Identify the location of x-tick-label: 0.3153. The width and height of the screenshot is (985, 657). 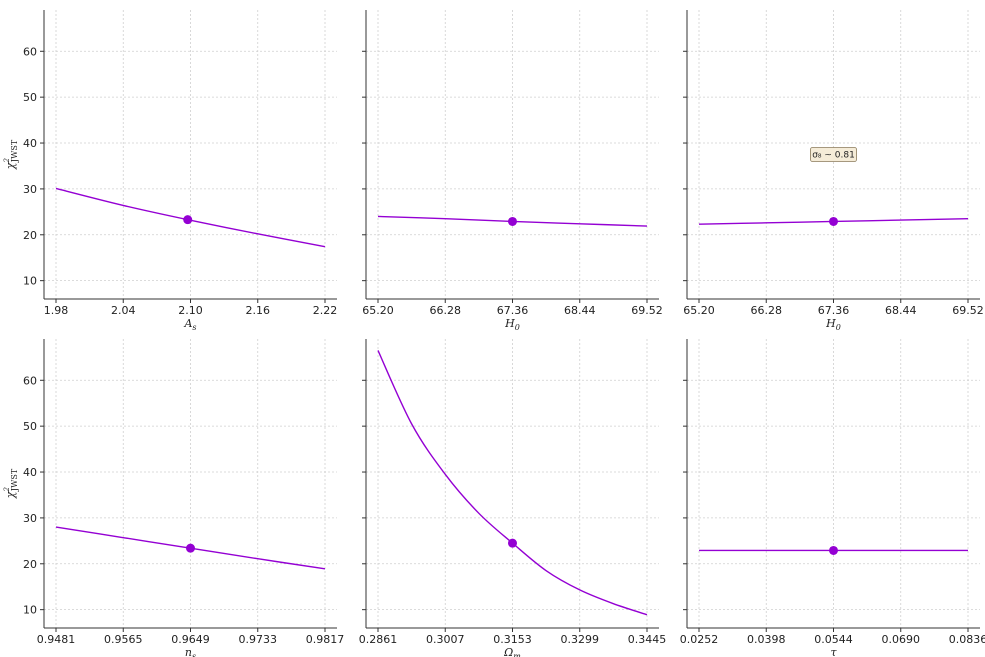
(512, 639).